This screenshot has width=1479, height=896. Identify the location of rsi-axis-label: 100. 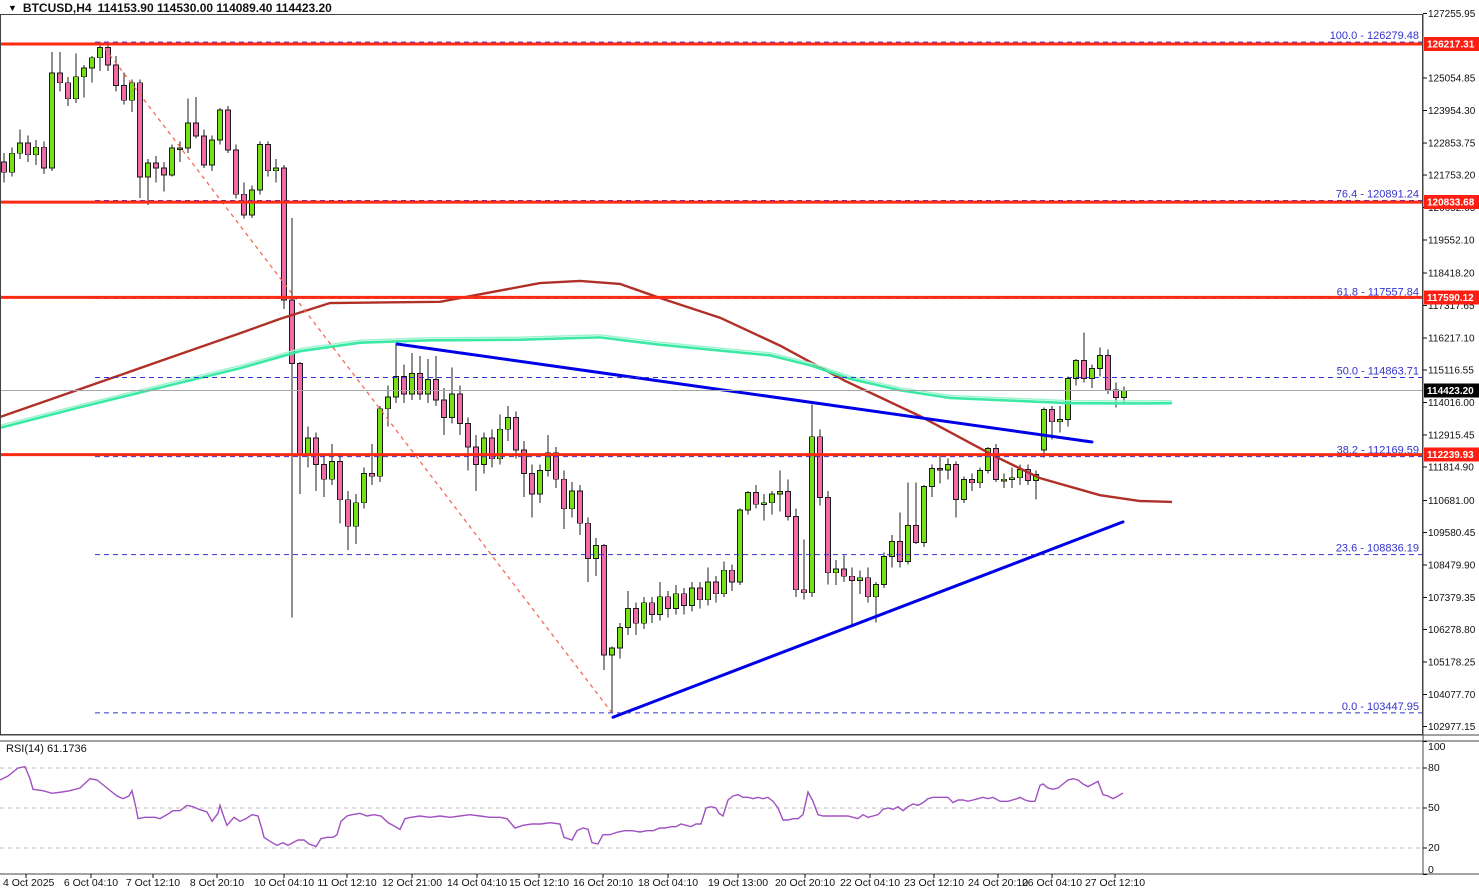
(1437, 747).